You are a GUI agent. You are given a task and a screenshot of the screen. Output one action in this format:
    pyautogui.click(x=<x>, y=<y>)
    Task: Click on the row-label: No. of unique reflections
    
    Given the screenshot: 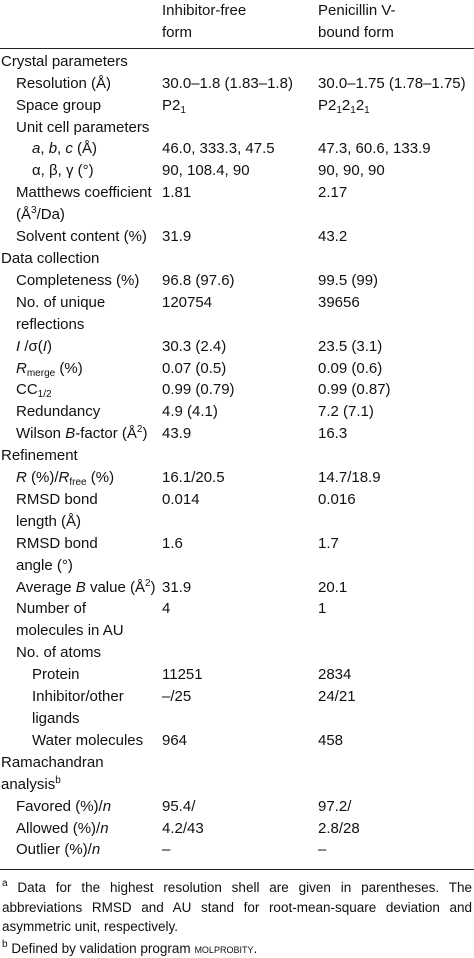 What is the action you would take?
    pyautogui.click(x=81, y=314)
    